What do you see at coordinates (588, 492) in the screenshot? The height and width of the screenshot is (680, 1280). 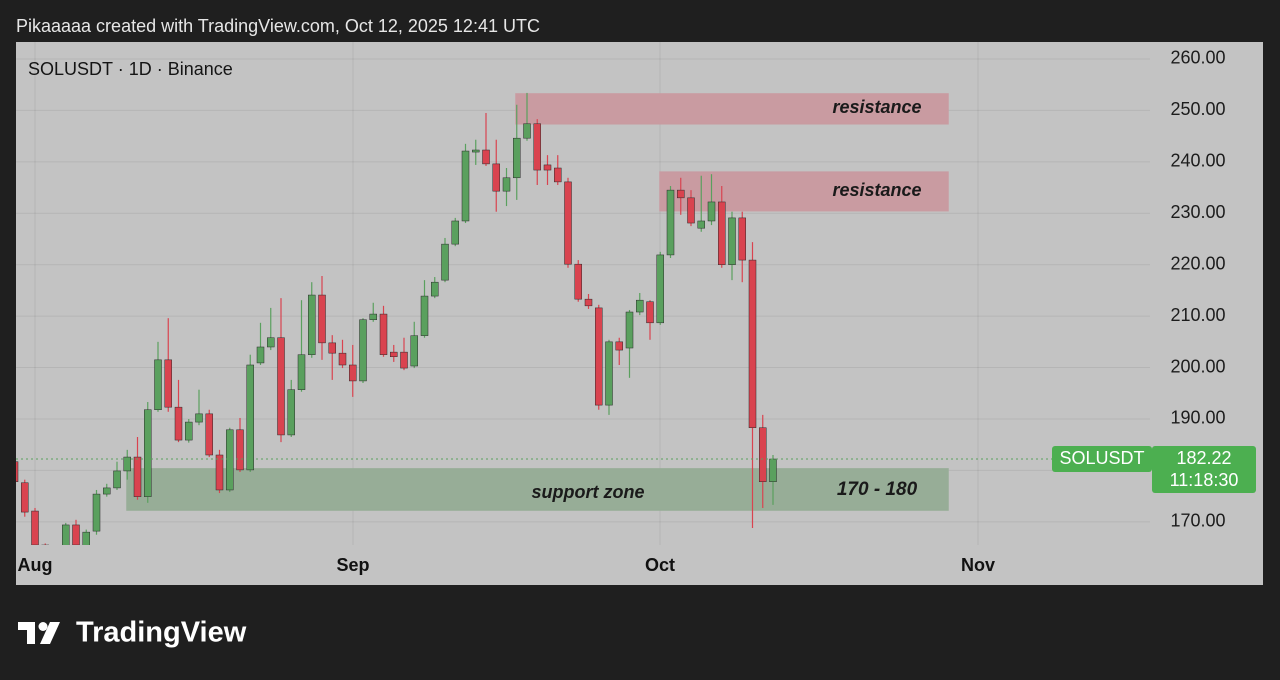 I see `zone-label: support zone` at bounding box center [588, 492].